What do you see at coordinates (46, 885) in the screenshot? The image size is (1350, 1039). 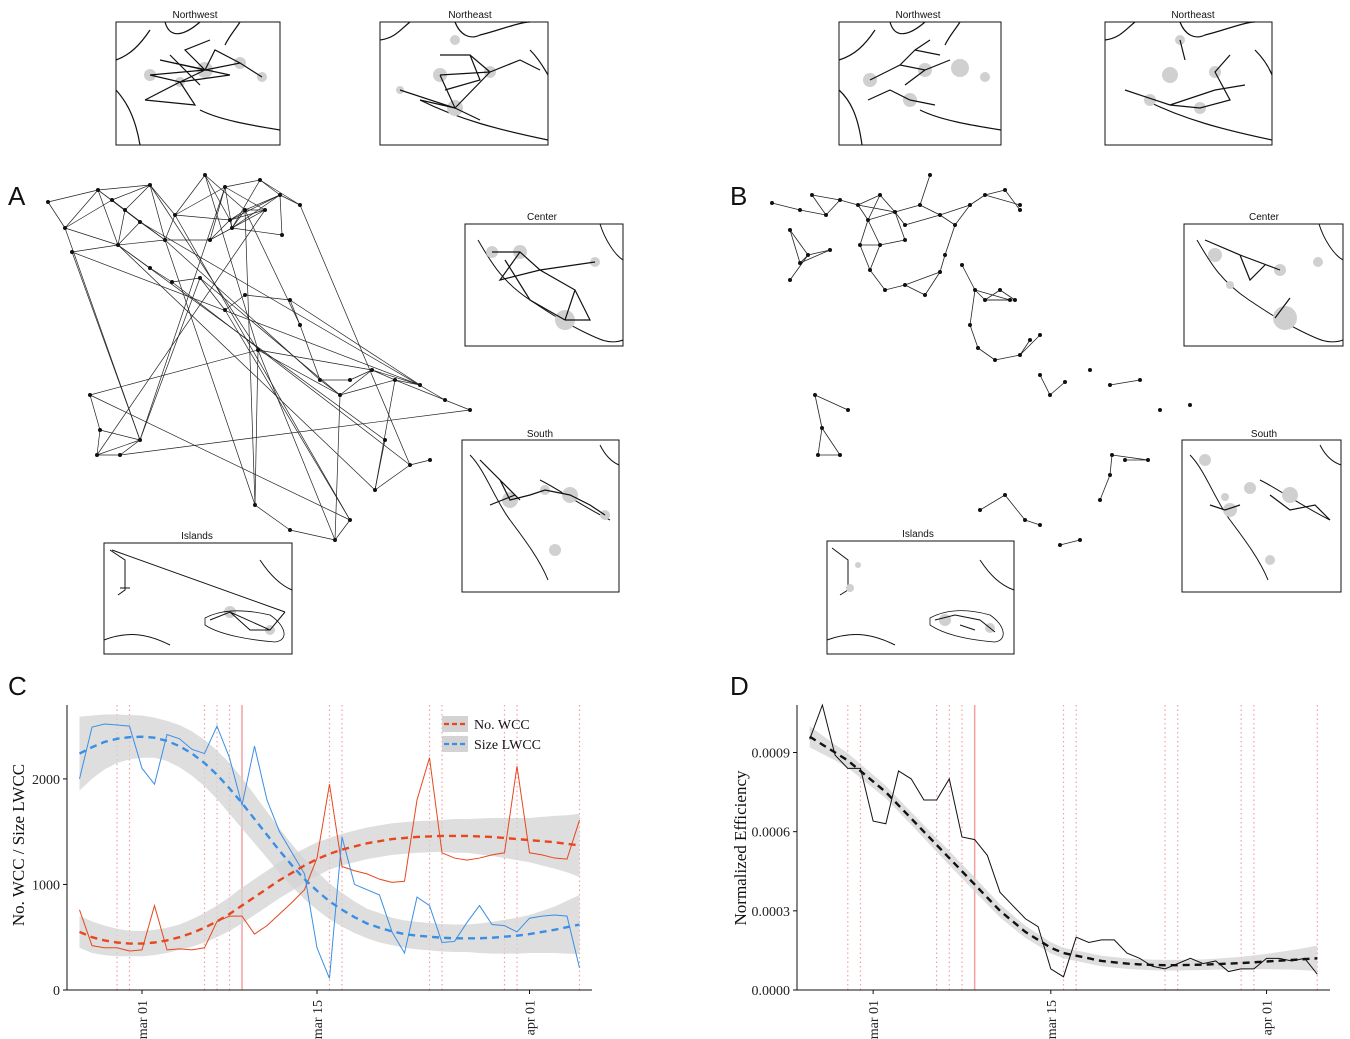 I see `y-tick-label: 1000` at bounding box center [46, 885].